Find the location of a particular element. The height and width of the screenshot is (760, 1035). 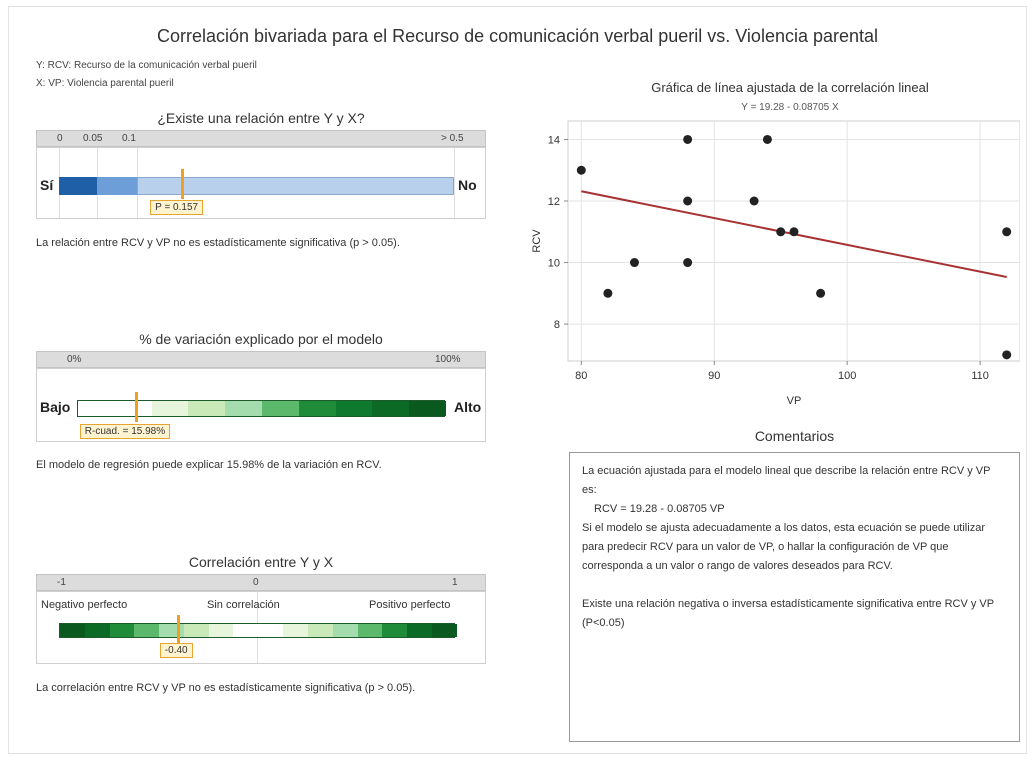

pvalue-band-medium is located at coordinates (117, 186).